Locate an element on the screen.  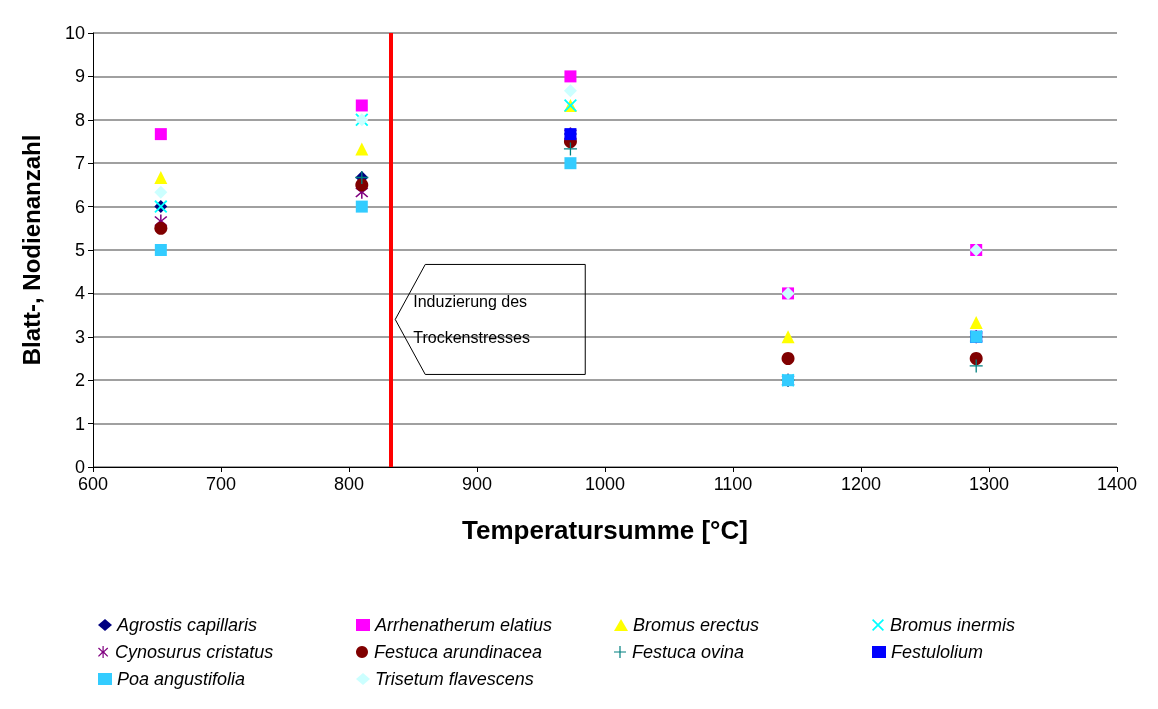
x-tick-label: 1000 is located at coordinates (605, 484).